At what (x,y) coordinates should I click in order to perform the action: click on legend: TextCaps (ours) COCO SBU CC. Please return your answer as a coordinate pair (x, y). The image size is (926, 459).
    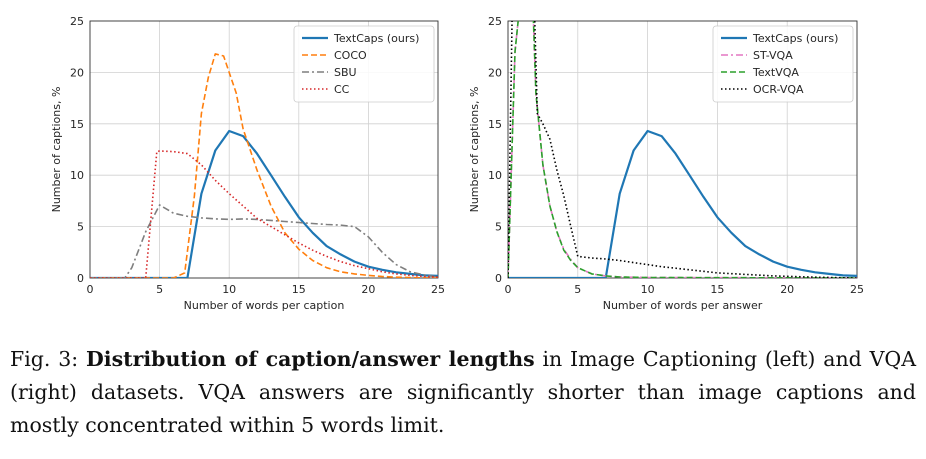
    Looking at the image, I should click on (364, 64).